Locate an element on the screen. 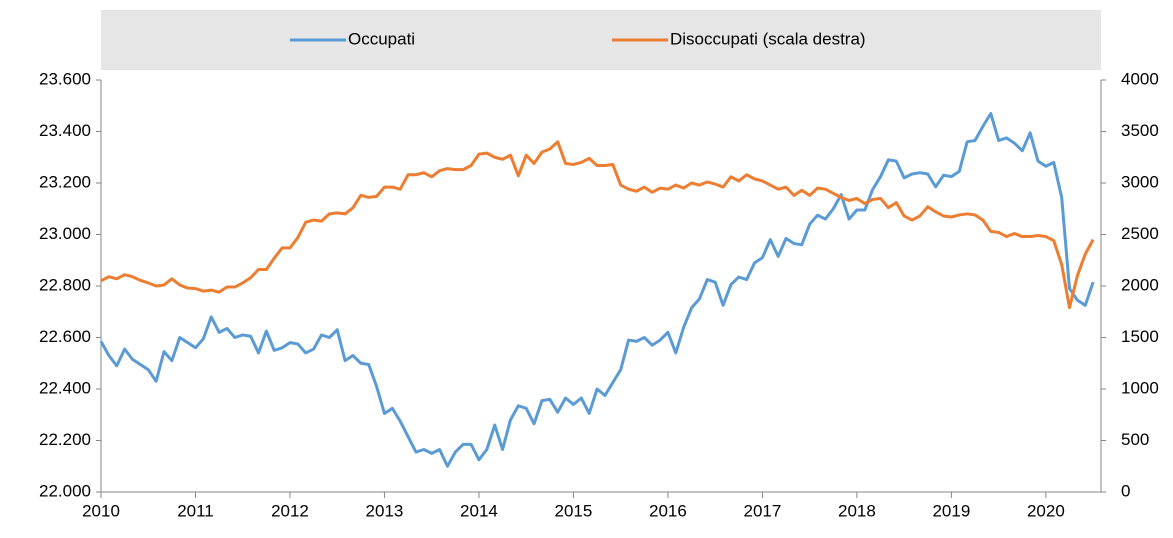  y-tick-label: 23.600 is located at coordinates (65, 78).